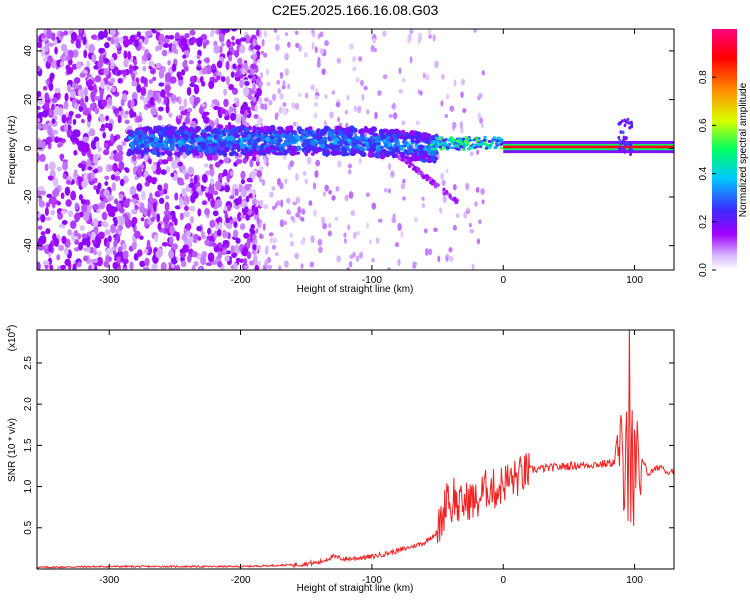 This screenshot has width=750, height=605. Describe the element at coordinates (503, 580) in the screenshot. I see `snr-xtick-label: 0` at that location.